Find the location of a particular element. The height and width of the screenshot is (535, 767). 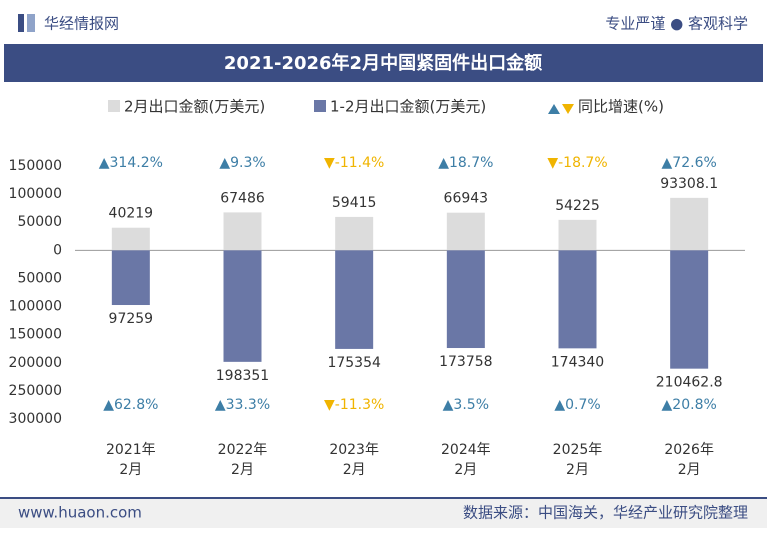

data-label: 66943 is located at coordinates (466, 199).